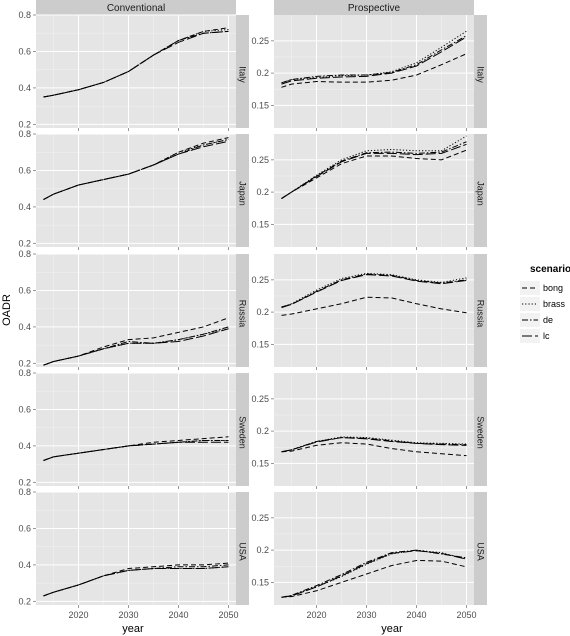 This screenshot has height=636, width=570. What do you see at coordinates (7, 310) in the screenshot?
I see `y-axis-label: OADR` at bounding box center [7, 310].